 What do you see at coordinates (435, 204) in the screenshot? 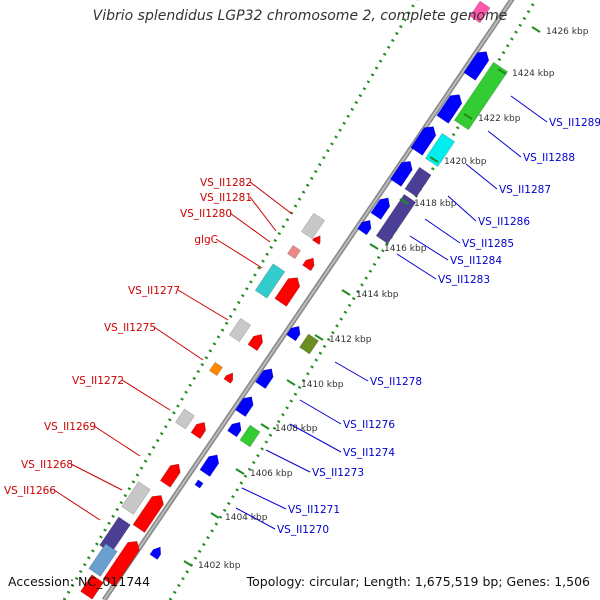
I see `tick-label-8: 1418 kbp` at bounding box center [435, 204].